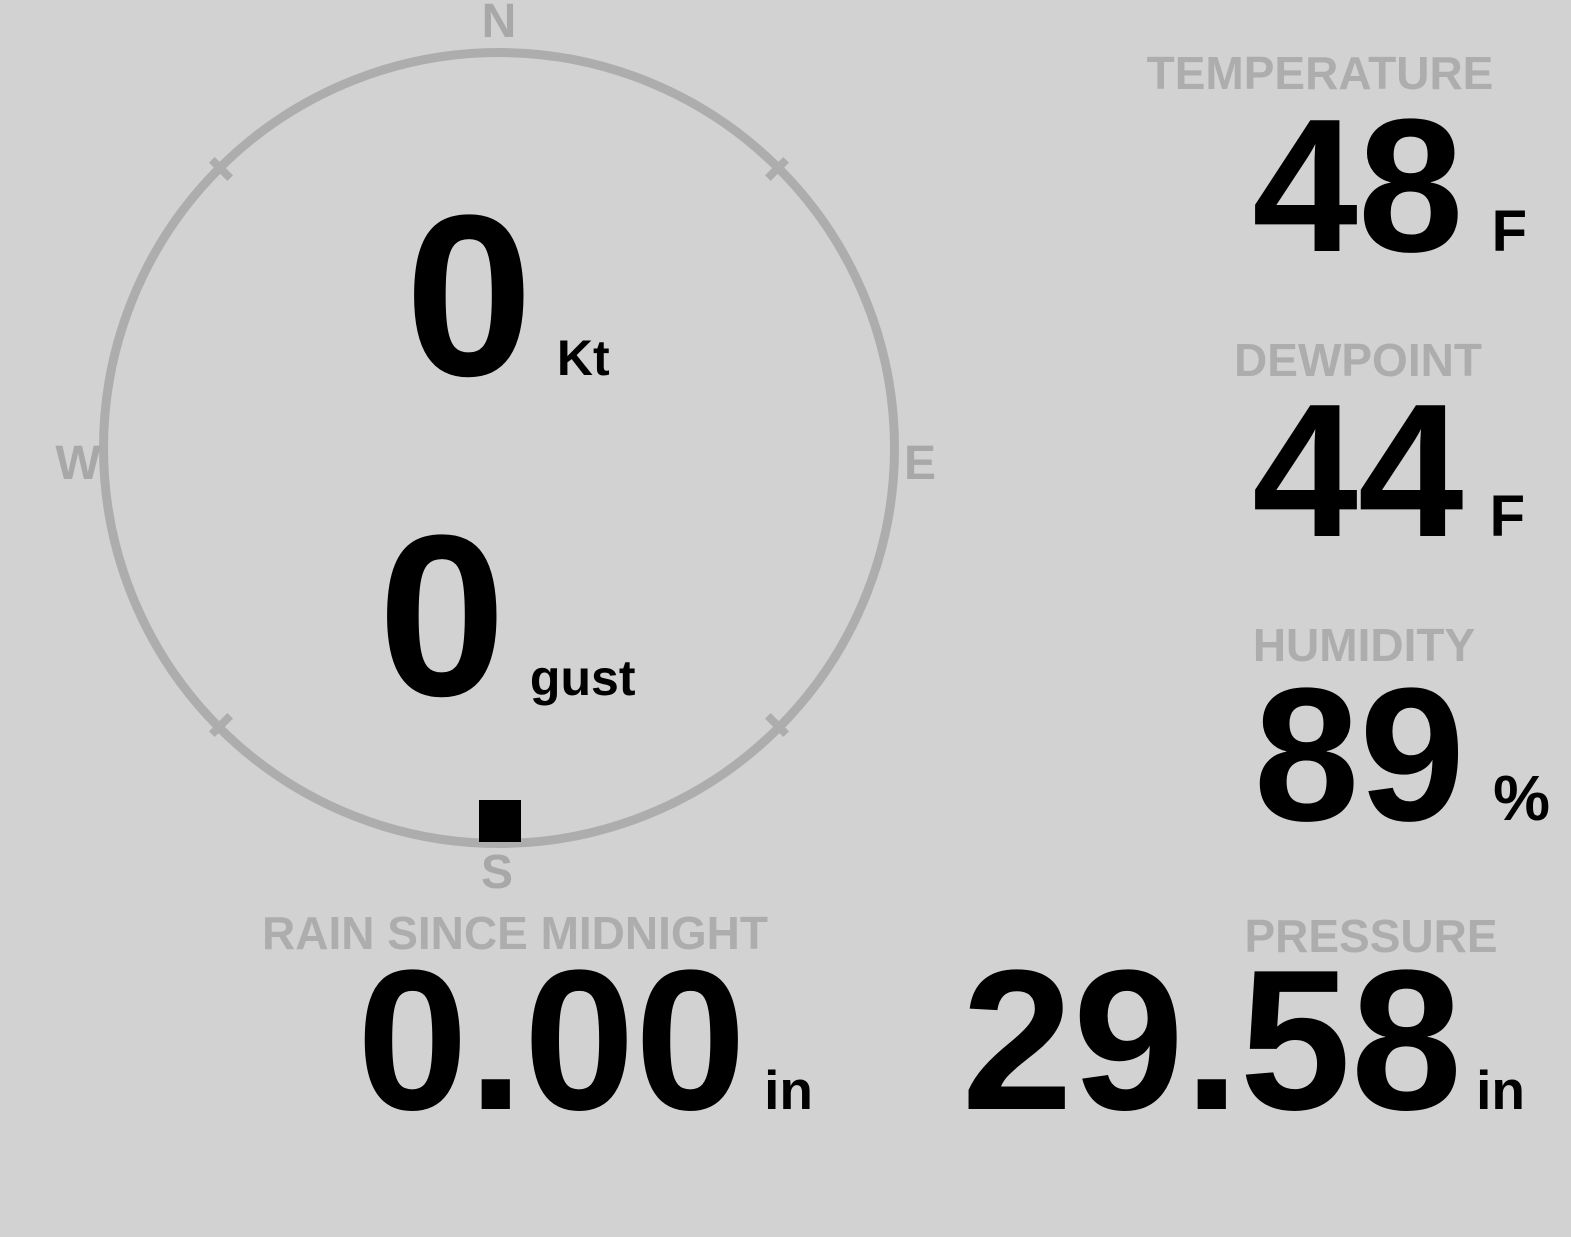 The image size is (1571, 1237). Describe the element at coordinates (469, 295) in the screenshot. I see `wind-speed-value: 0` at that location.